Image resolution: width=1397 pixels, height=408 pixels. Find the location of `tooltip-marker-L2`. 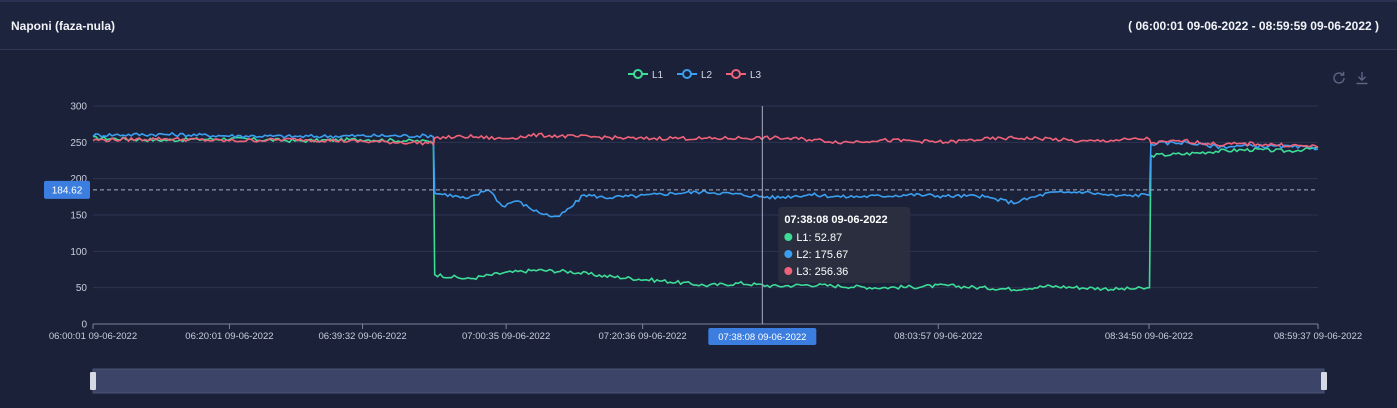

tooltip-marker-L2 is located at coordinates (788, 254).